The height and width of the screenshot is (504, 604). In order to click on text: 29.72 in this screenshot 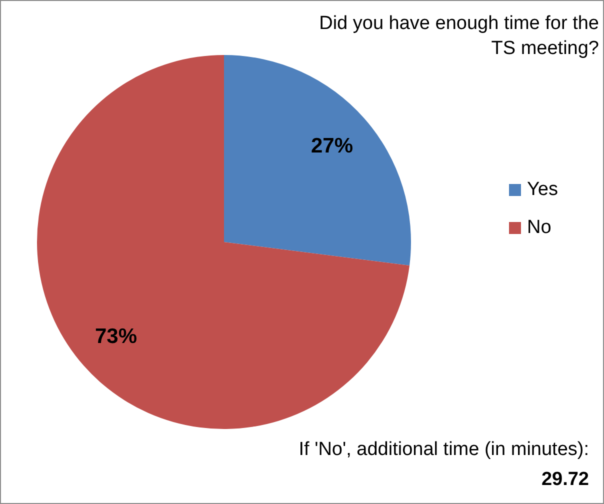, I will do `click(564, 480)`.